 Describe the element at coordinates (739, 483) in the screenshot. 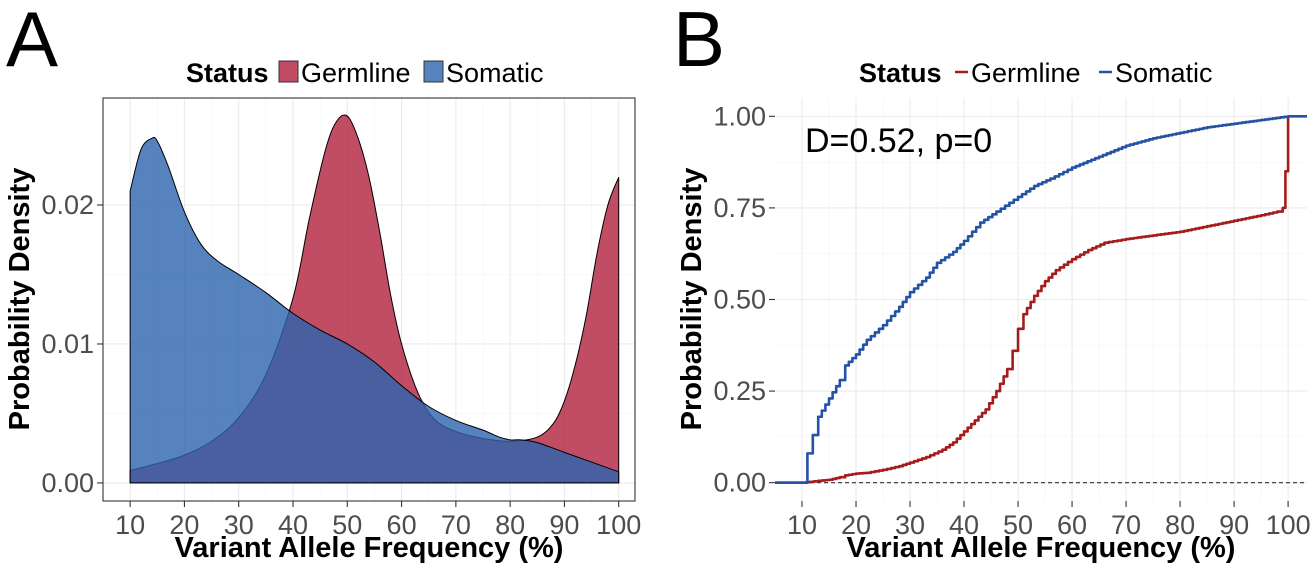

I see `panel-b-y-tick-label: 0.00` at that location.